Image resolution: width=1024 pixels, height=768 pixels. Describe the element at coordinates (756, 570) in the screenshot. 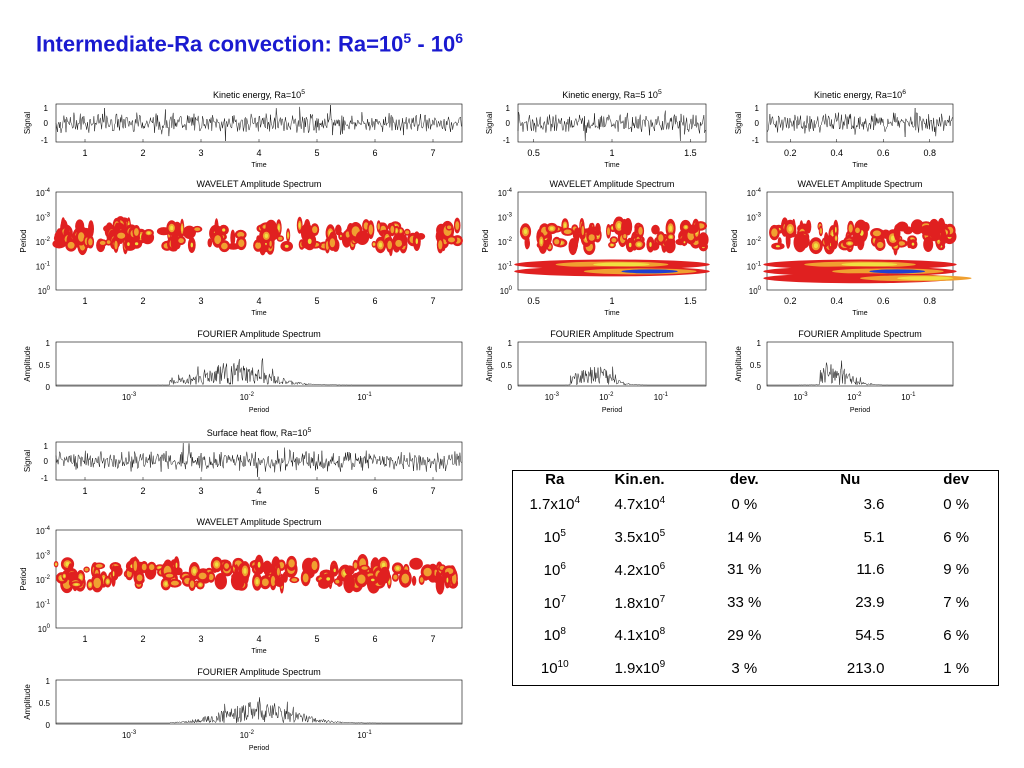

I see `table-row: 106 4.2x106 31 % 11.6 9 %` at that location.